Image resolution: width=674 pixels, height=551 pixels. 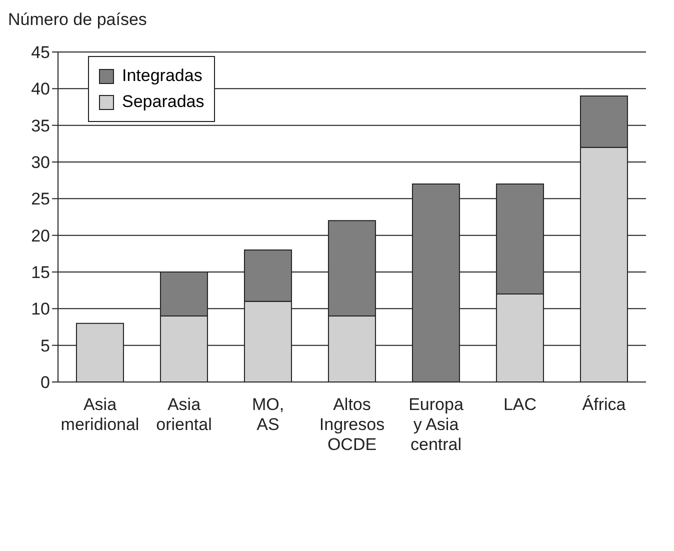 What do you see at coordinates (604, 404) in the screenshot?
I see `x-tick-label: África` at bounding box center [604, 404].